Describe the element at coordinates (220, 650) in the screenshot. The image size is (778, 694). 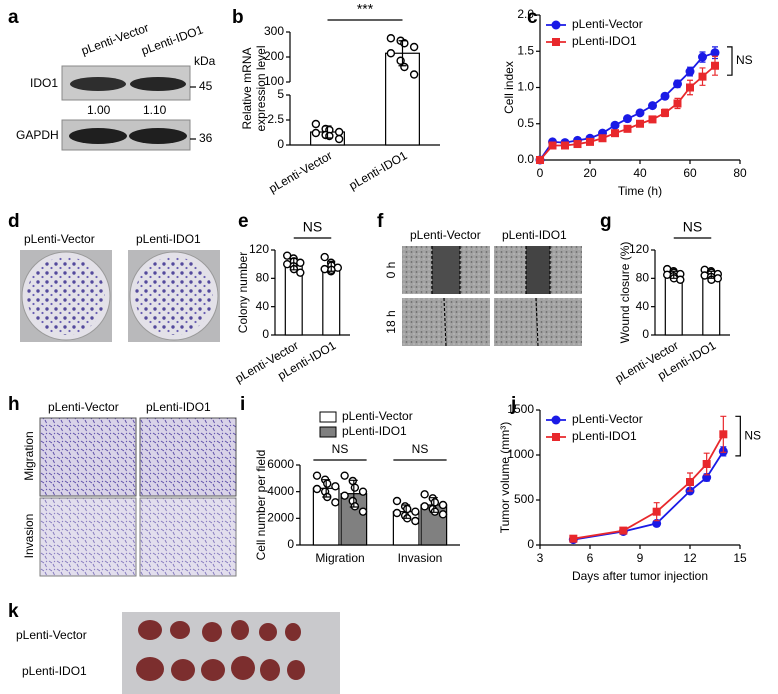
I see `tumors` at that location.